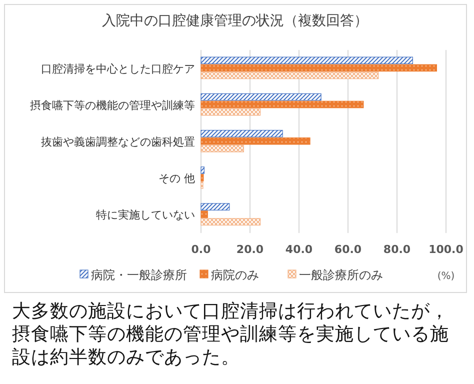  What do you see at coordinates (299, 249) in the screenshot?
I see `x-tick-label: 40.0` at bounding box center [299, 249].